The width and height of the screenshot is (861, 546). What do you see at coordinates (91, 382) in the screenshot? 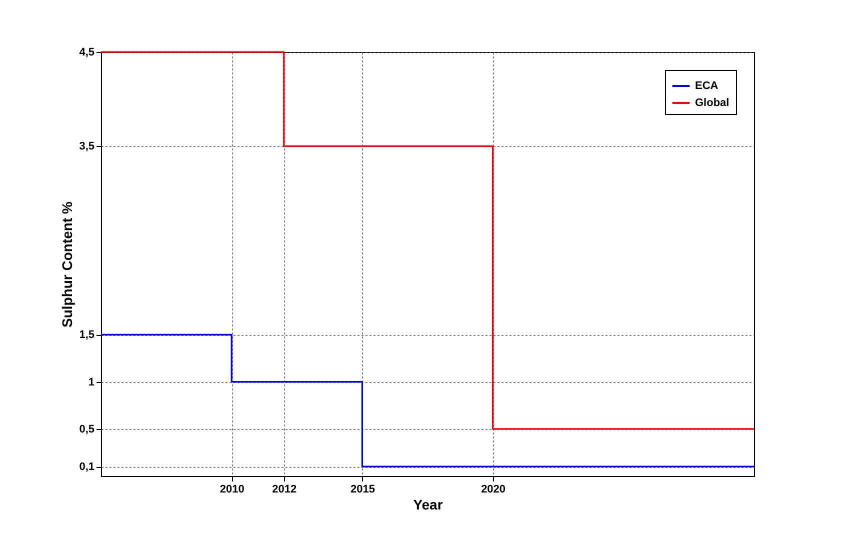
I see `y-tick-label: 1` at bounding box center [91, 382].